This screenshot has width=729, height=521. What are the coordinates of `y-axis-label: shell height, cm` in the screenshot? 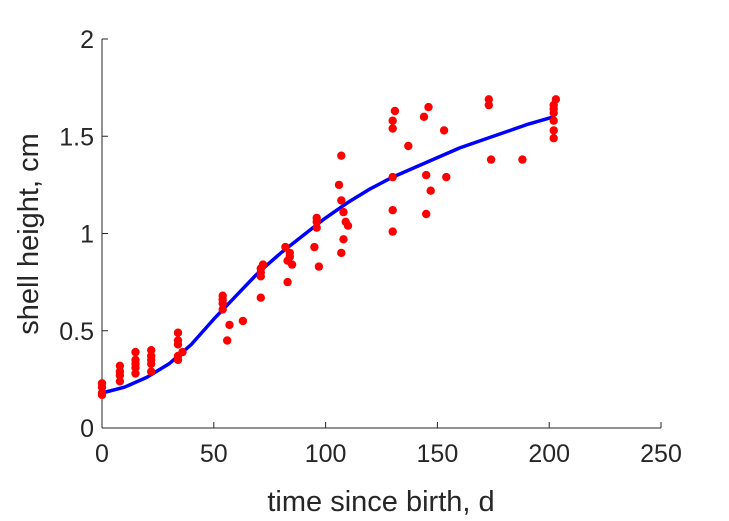 It's located at (29, 234).